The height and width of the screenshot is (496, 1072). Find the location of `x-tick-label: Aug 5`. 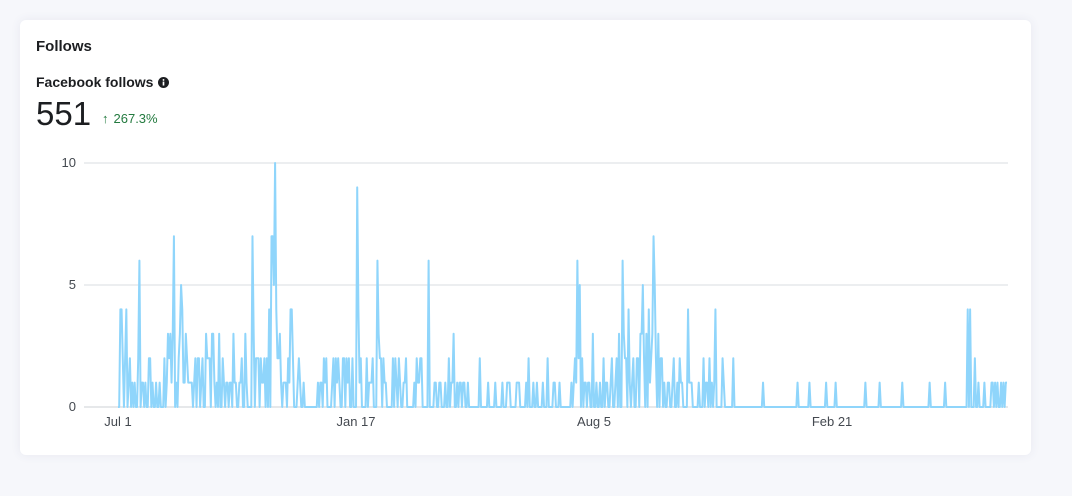

x-tick-label: Aug 5 is located at coordinates (594, 421).